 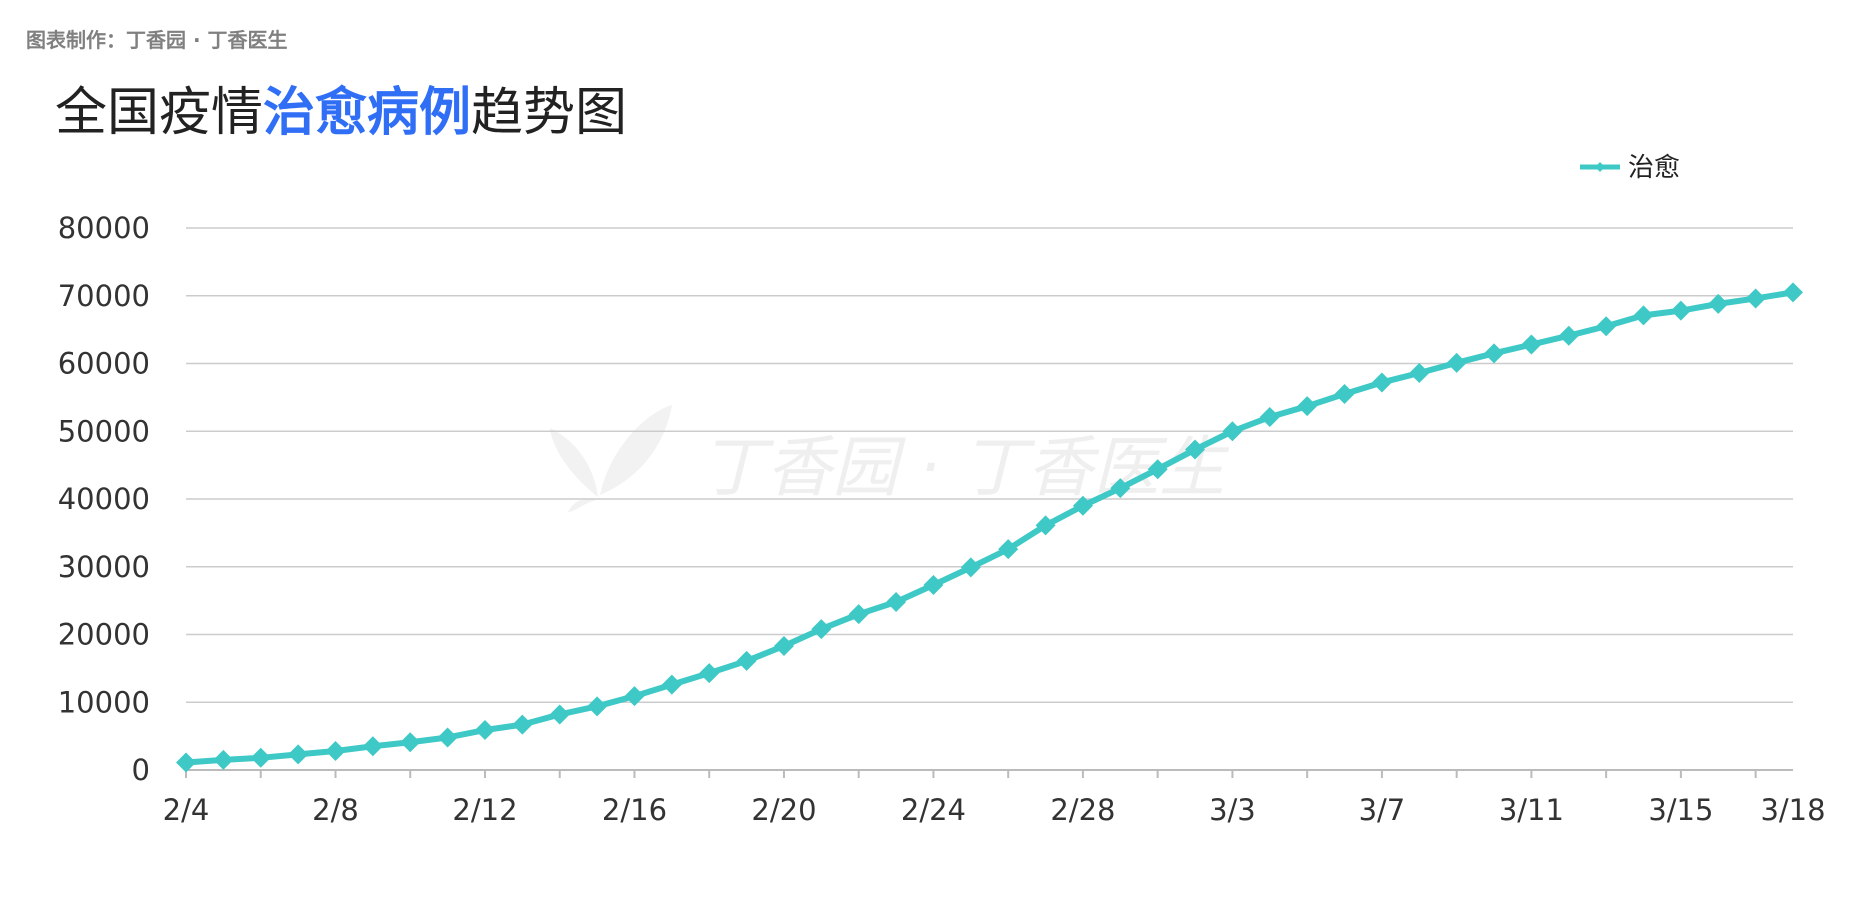 What do you see at coordinates (141, 770) in the screenshot?
I see `y-tick-label-0: 0` at bounding box center [141, 770].